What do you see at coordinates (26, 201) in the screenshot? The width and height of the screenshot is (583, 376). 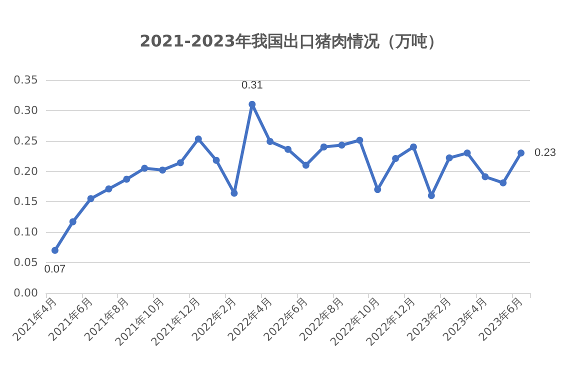 I see `text: 0.15` at bounding box center [26, 201].